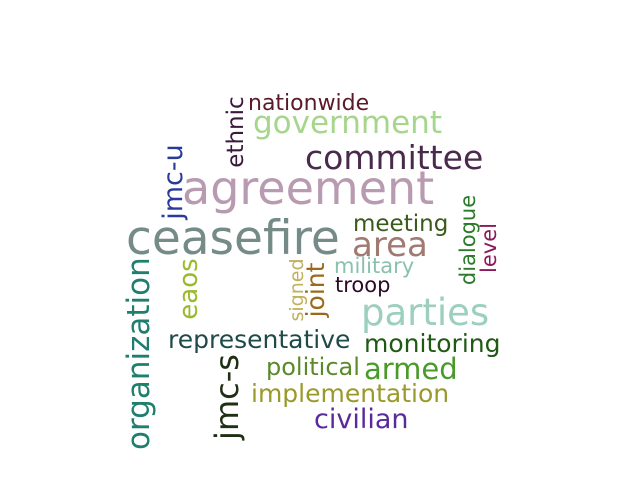 The image size is (640, 480). Describe the element at coordinates (394, 157) in the screenshot. I see `word-committee: committee` at that location.